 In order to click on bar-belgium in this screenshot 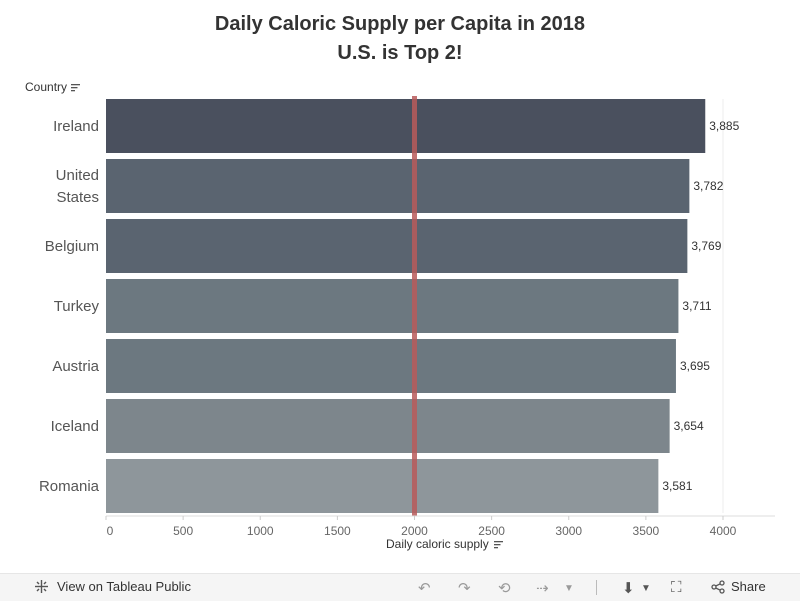, I will do `click(397, 246)`.